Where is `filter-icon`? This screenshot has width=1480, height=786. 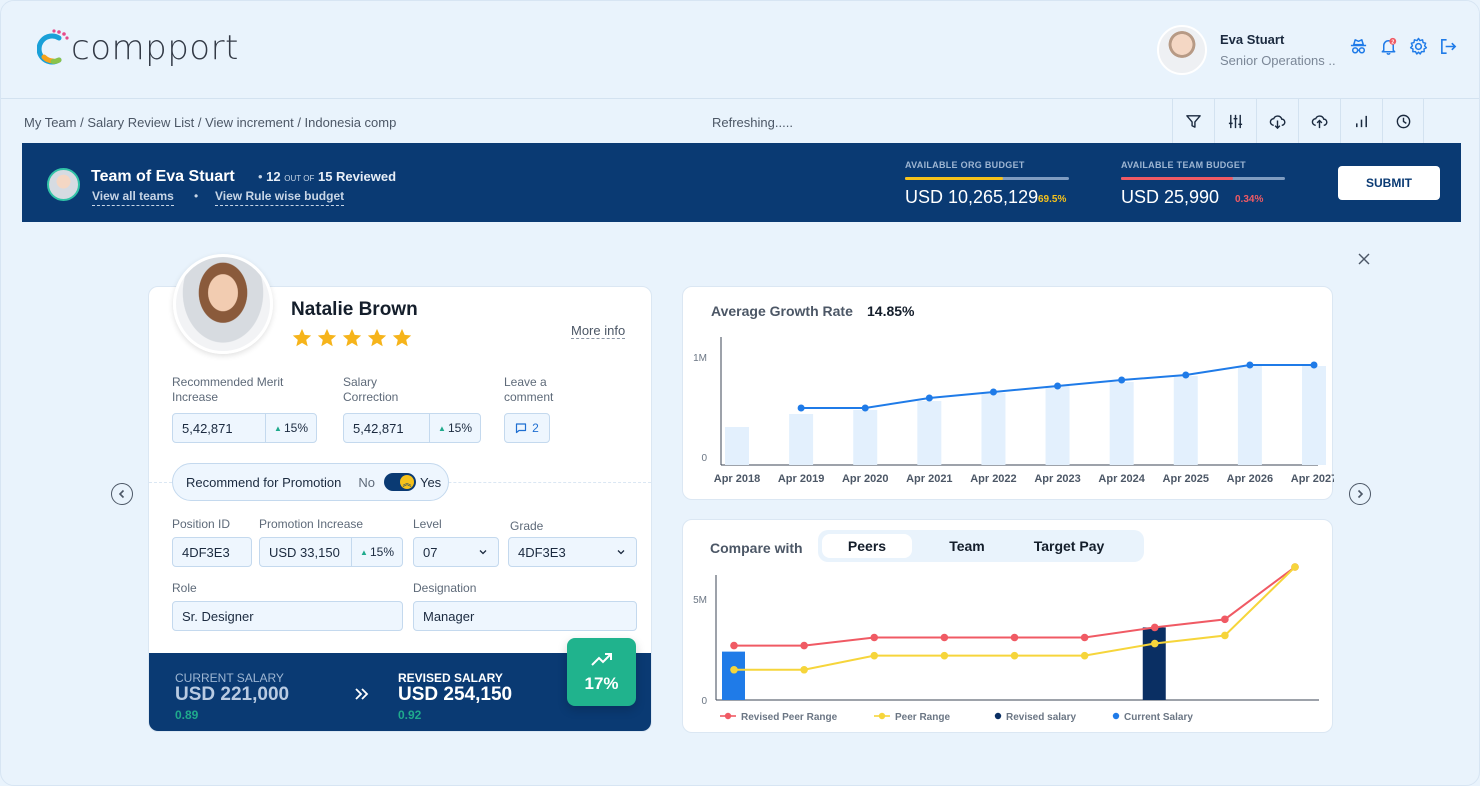
filter-icon is located at coordinates (1193, 121).